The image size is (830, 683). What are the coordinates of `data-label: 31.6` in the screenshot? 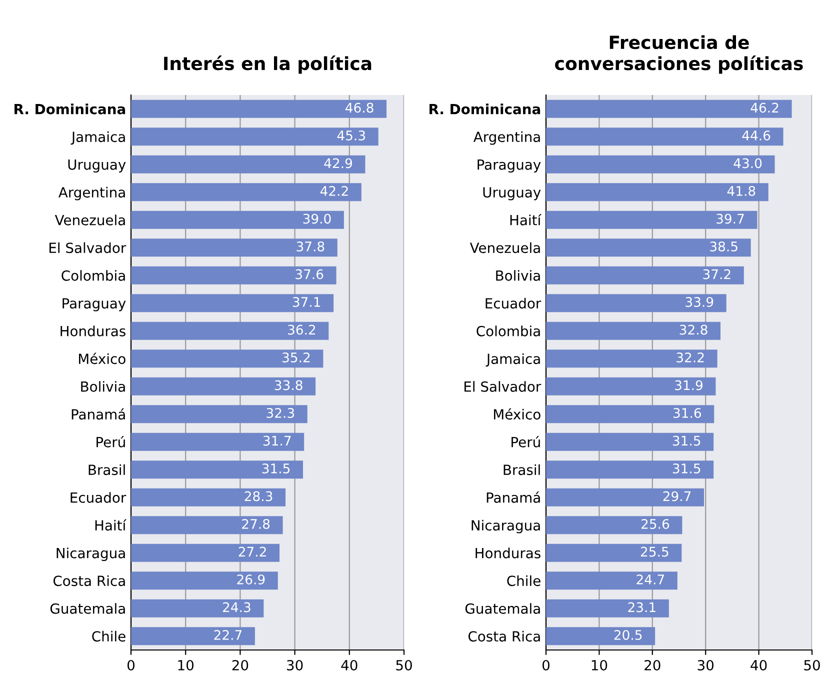 It's located at (687, 413).